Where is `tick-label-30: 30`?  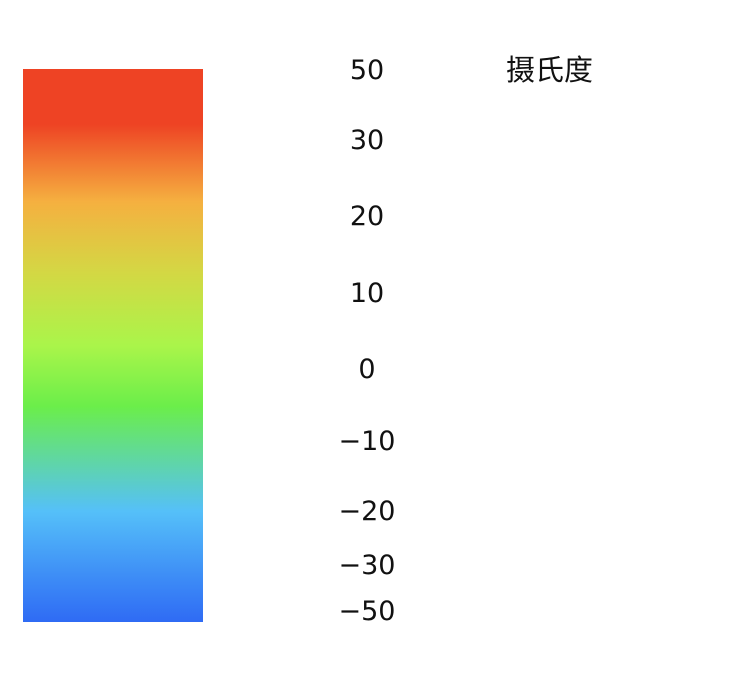 tick-label-30: 30 is located at coordinates (367, 140).